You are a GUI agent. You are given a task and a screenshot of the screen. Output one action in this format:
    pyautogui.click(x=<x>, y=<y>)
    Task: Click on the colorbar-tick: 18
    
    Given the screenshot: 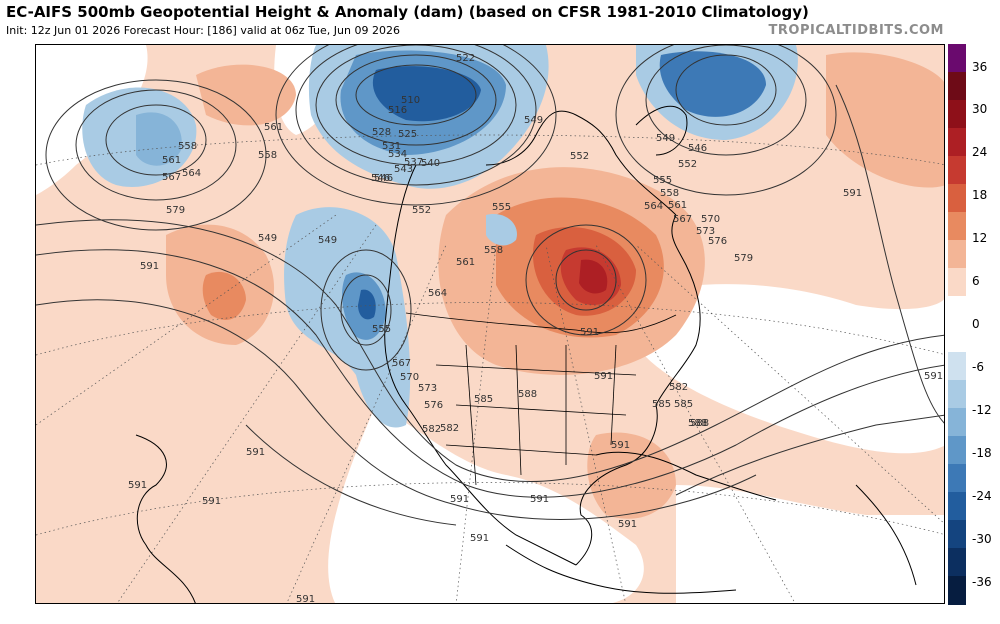 What is the action you would take?
    pyautogui.click(x=980, y=195)
    